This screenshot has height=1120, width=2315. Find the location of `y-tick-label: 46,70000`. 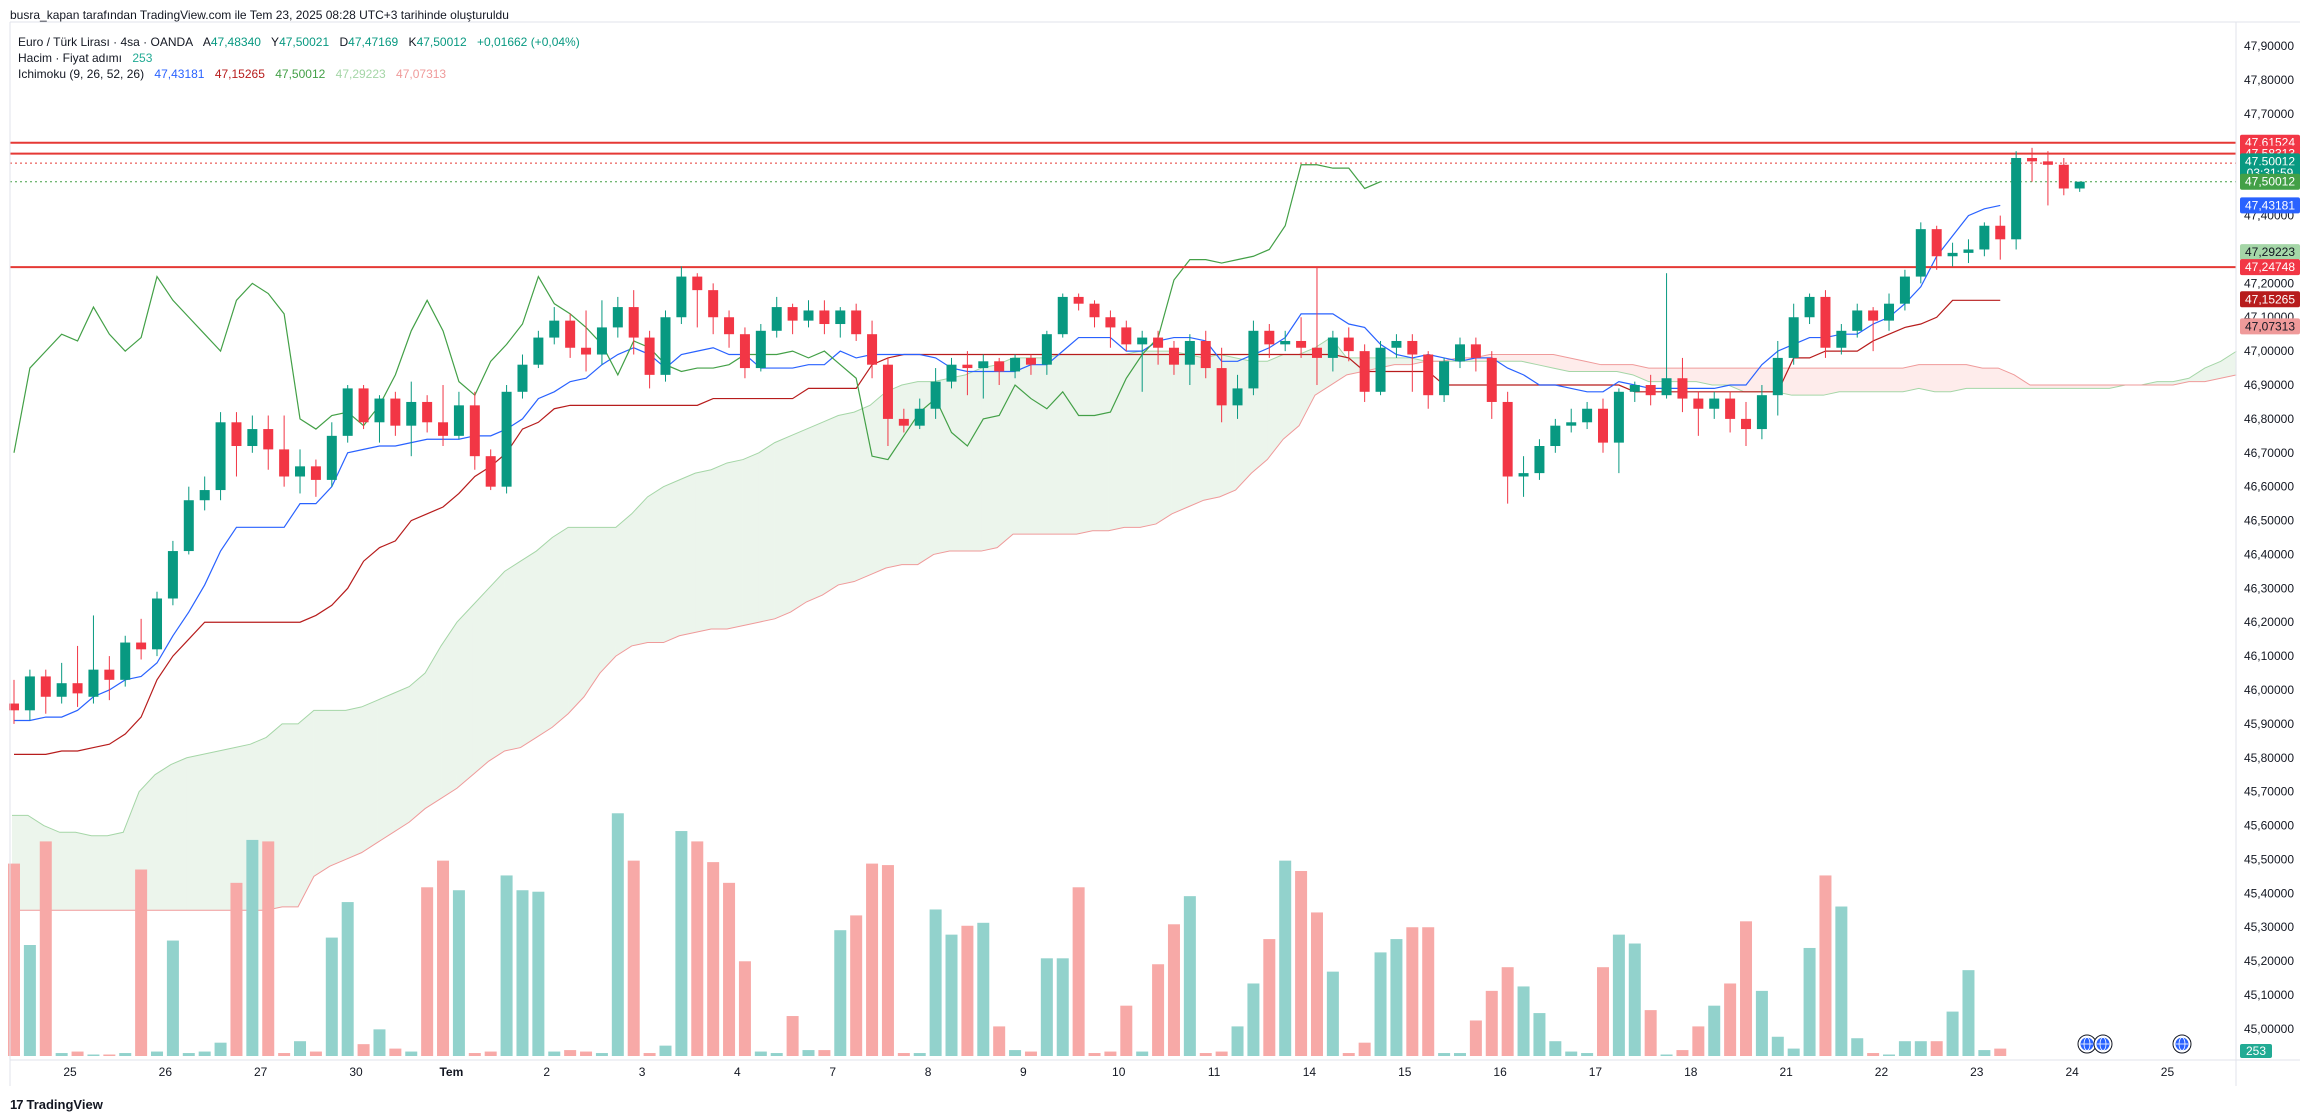

y-tick-label: 46,70000 is located at coordinates (2269, 453).